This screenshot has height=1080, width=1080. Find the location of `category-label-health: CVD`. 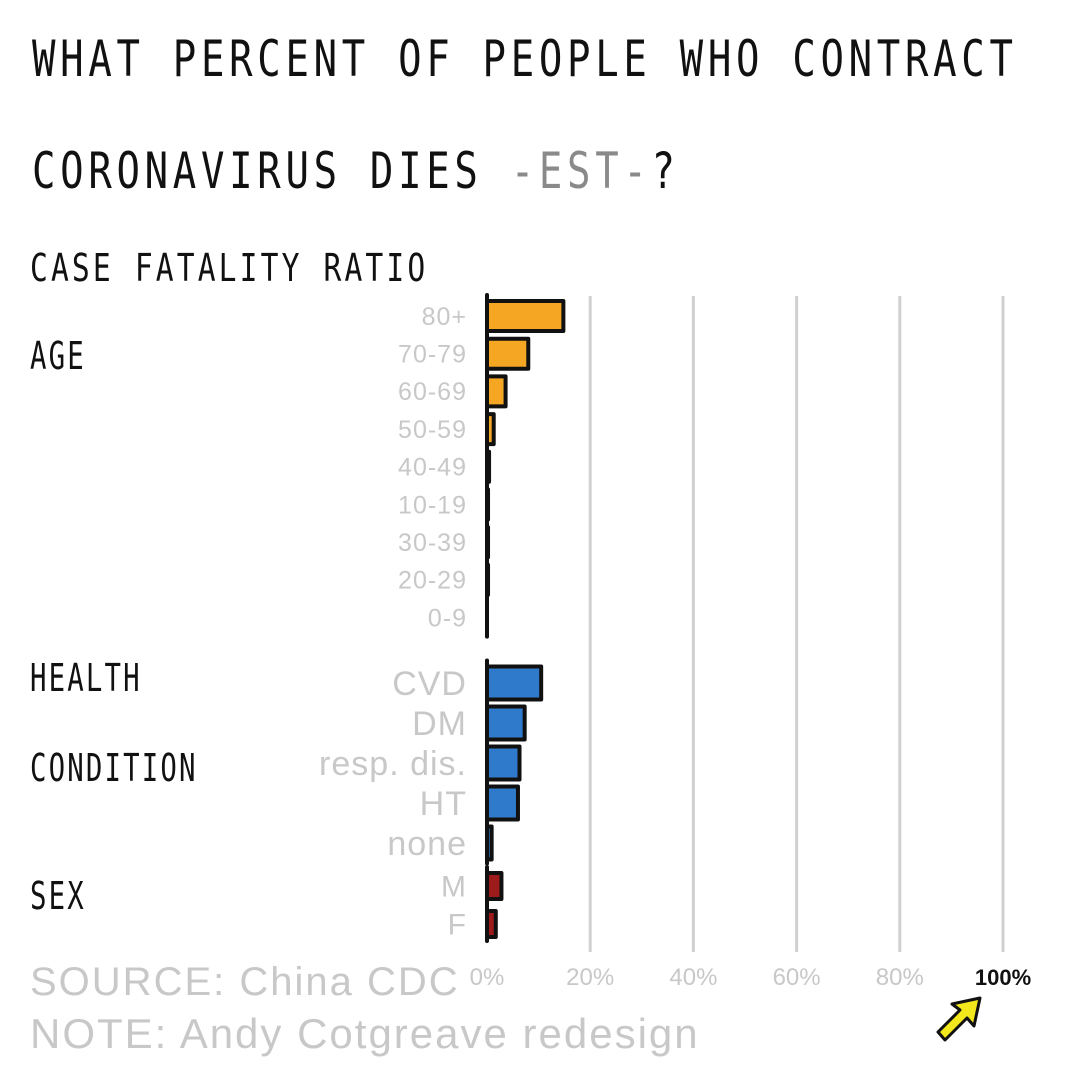

category-label-health: CVD is located at coordinates (429, 684).